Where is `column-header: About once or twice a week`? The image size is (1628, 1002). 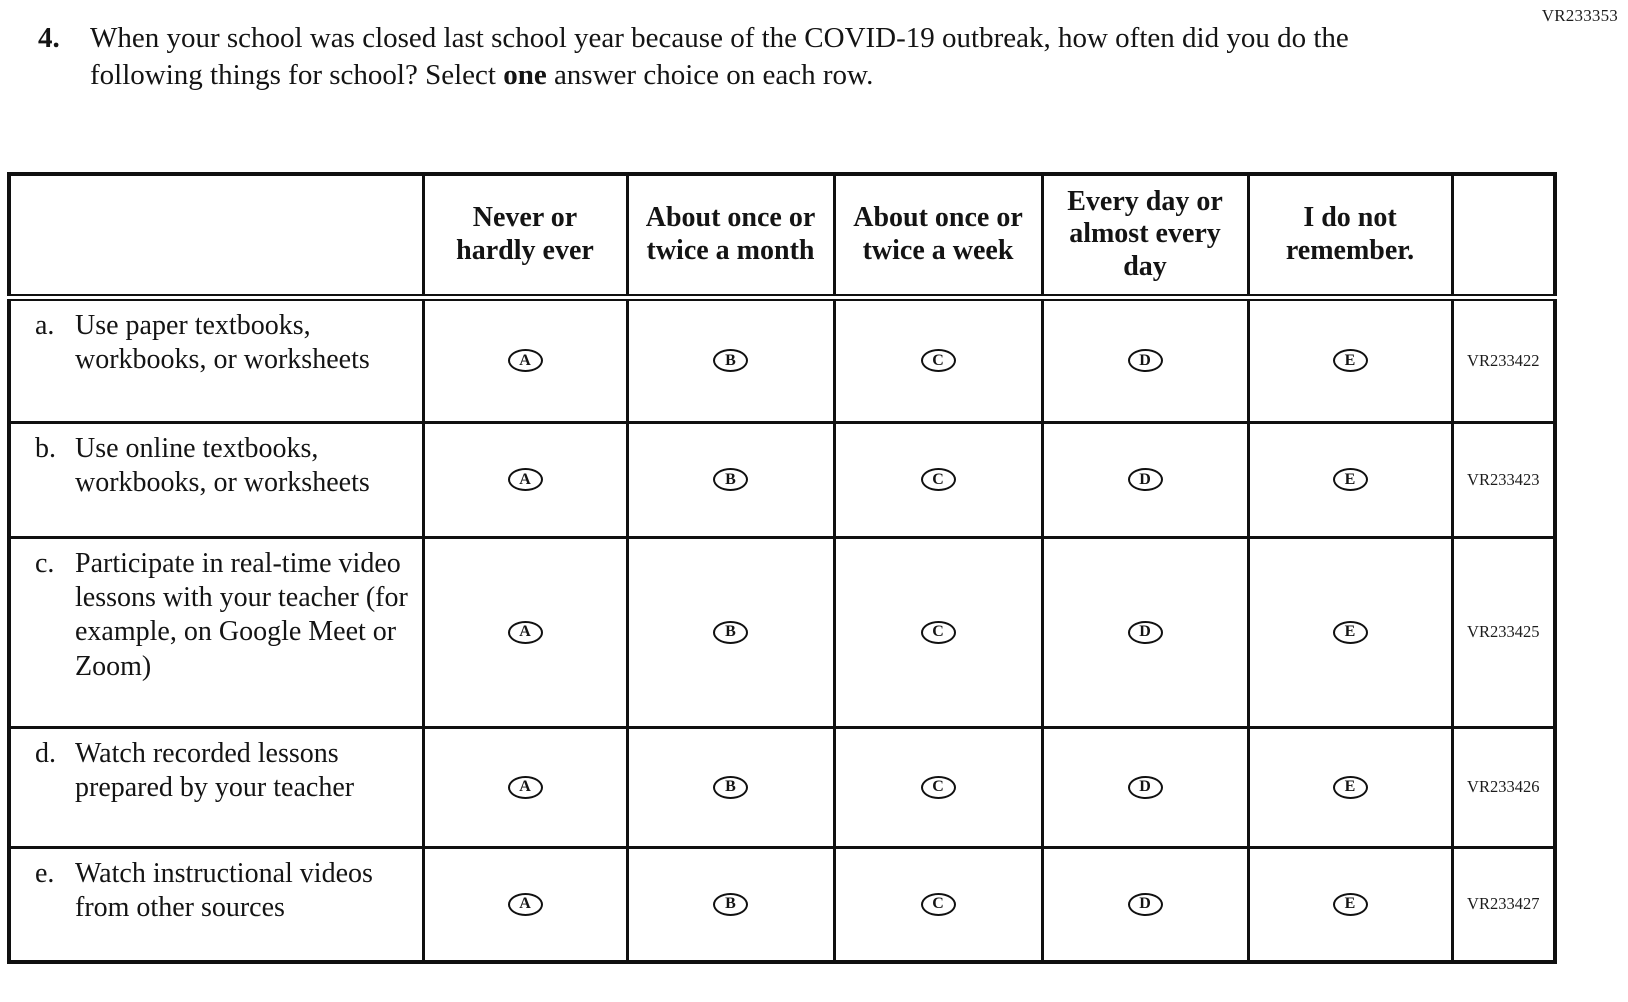
column-header: About once or twice a week is located at coordinates (938, 236).